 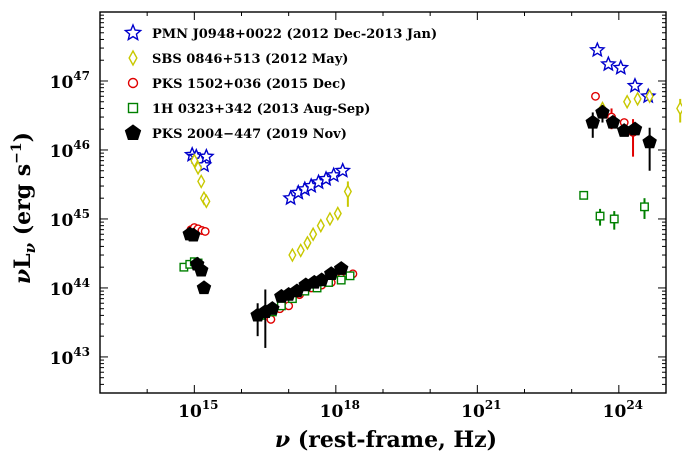 What do you see at coordinates (623, 410) in the screenshot?
I see `x-tick-label: 1024` at bounding box center [623, 410].